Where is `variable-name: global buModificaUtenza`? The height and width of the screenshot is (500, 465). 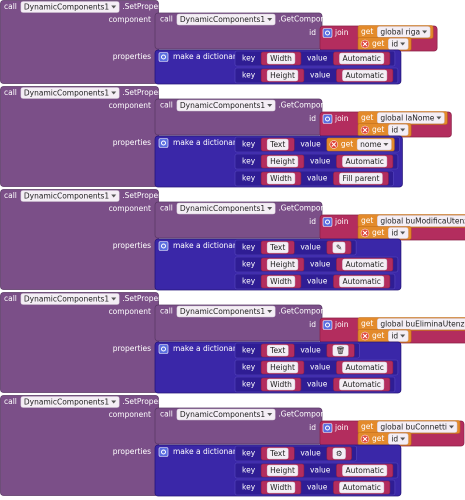
variable-name: global buModificaUtenza is located at coordinates (422, 221).